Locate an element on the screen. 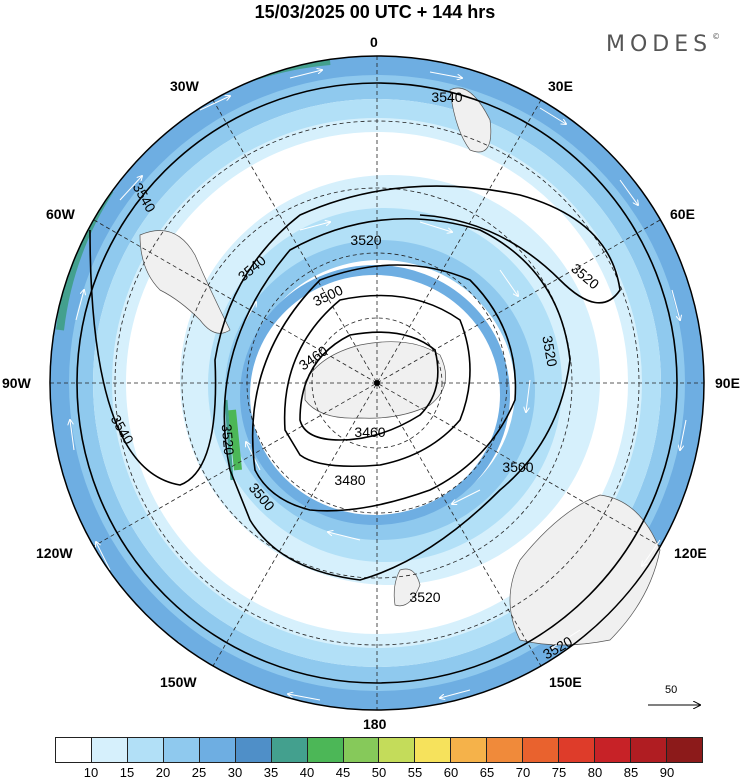 This screenshot has width=750, height=782. lon-label-150w: 150W is located at coordinates (178, 682).